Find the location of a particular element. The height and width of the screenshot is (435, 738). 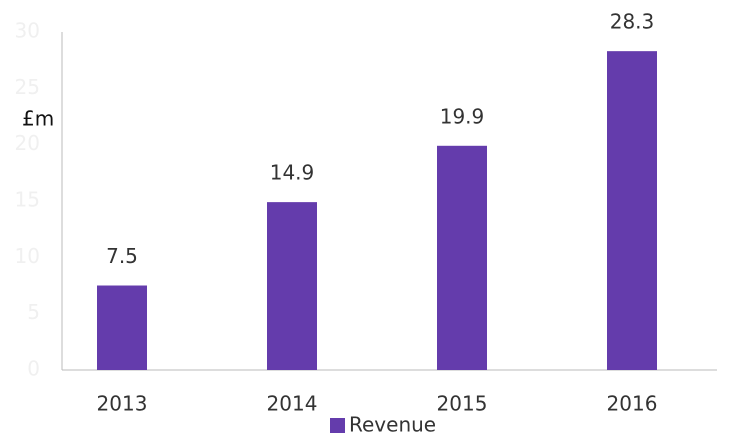

y-tick-label: 5 is located at coordinates (33, 312).